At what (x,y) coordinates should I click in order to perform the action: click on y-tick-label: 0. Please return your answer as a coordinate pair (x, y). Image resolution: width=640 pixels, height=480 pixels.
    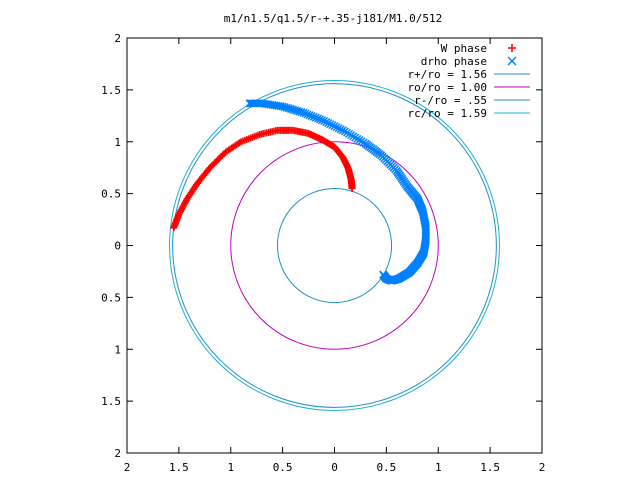
    Looking at the image, I should click on (117, 246).